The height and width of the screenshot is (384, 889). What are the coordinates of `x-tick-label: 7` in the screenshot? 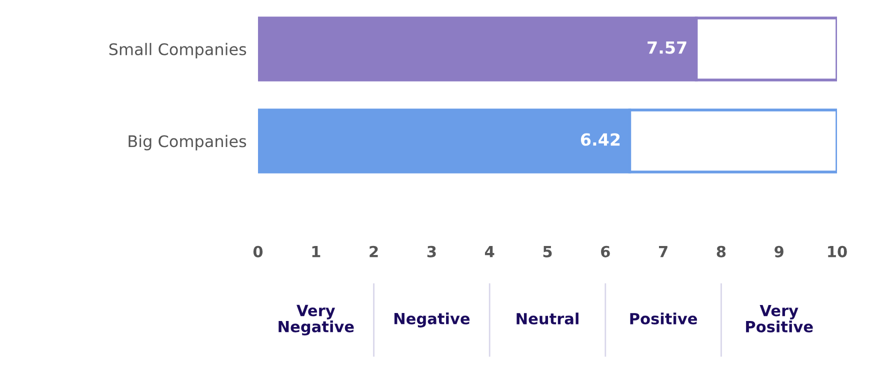 It's located at (663, 252).